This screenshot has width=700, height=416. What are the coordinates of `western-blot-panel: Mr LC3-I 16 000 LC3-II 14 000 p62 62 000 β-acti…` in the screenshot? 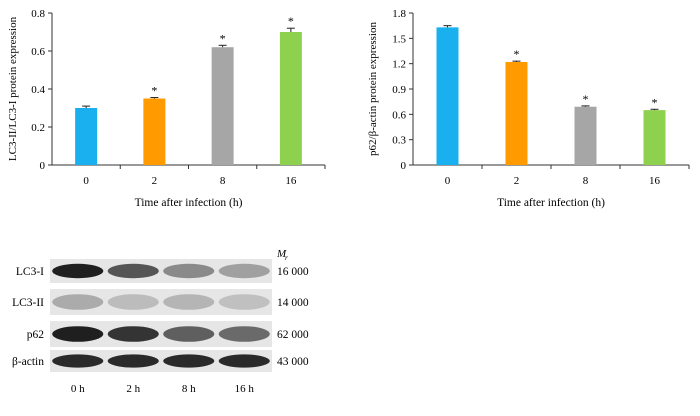 It's located at (160, 321).